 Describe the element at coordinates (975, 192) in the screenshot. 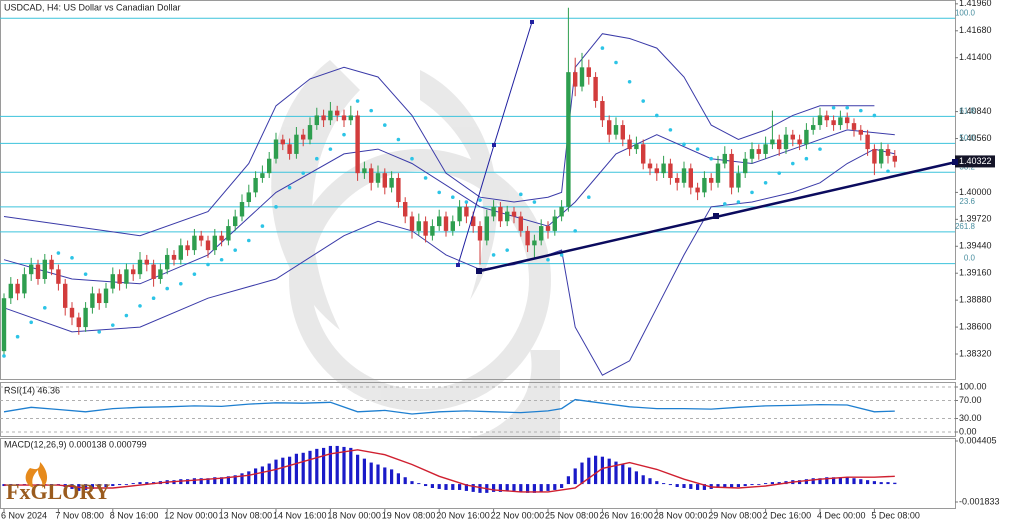

I see `y-tick-label: 1.40000` at that location.